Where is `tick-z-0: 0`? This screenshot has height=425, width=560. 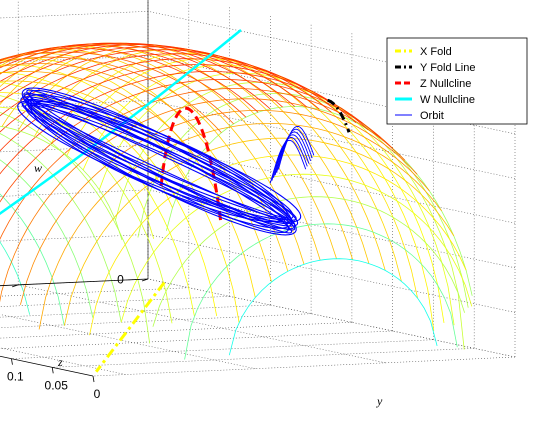 tick-z-0: 0 is located at coordinates (120, 279).